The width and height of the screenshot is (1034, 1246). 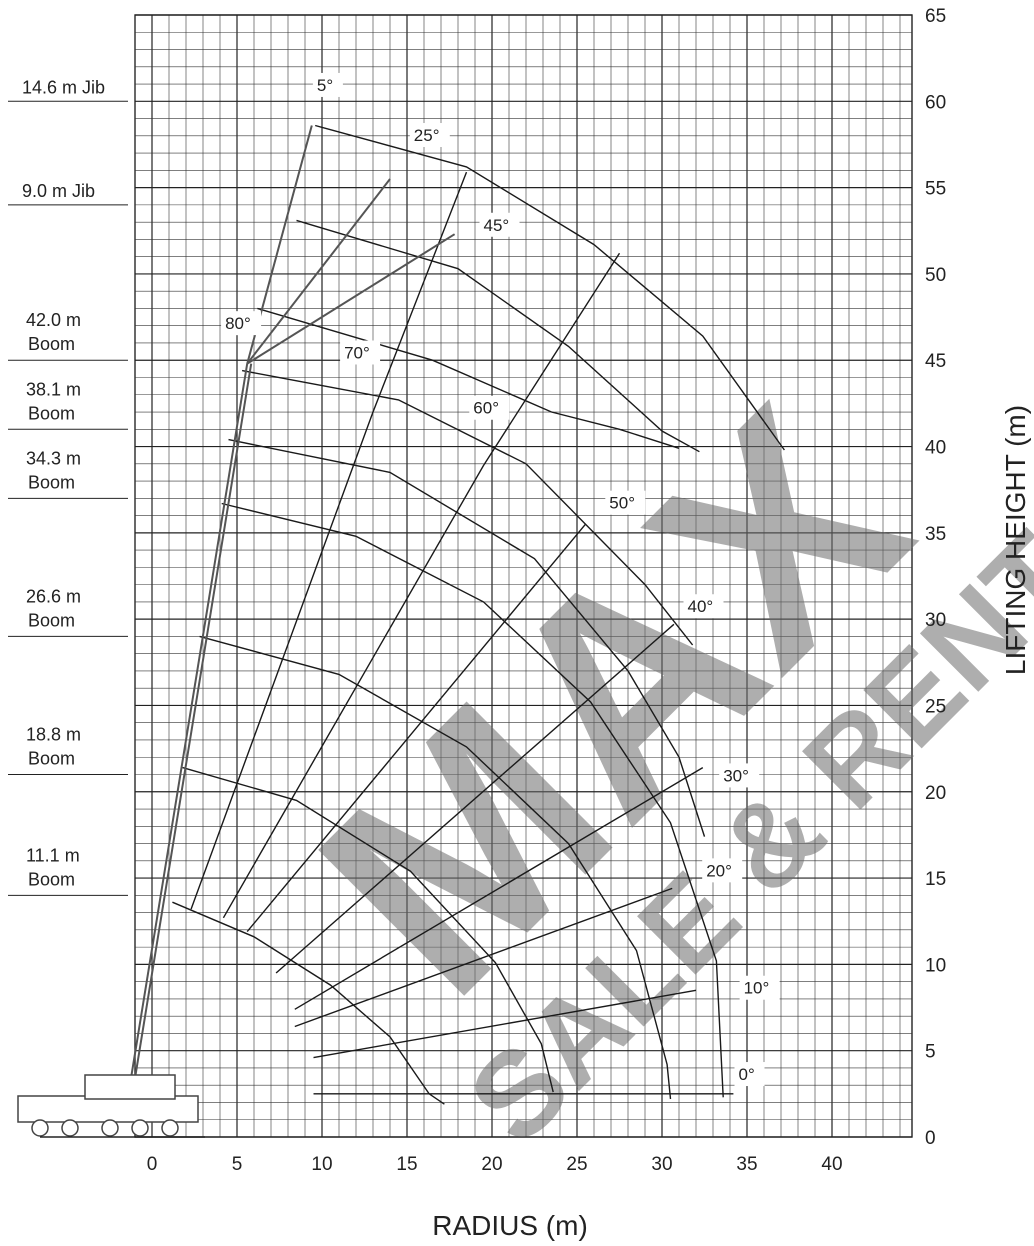 What do you see at coordinates (53, 855) in the screenshot?
I see `boom-label: 11.1 m` at bounding box center [53, 855].